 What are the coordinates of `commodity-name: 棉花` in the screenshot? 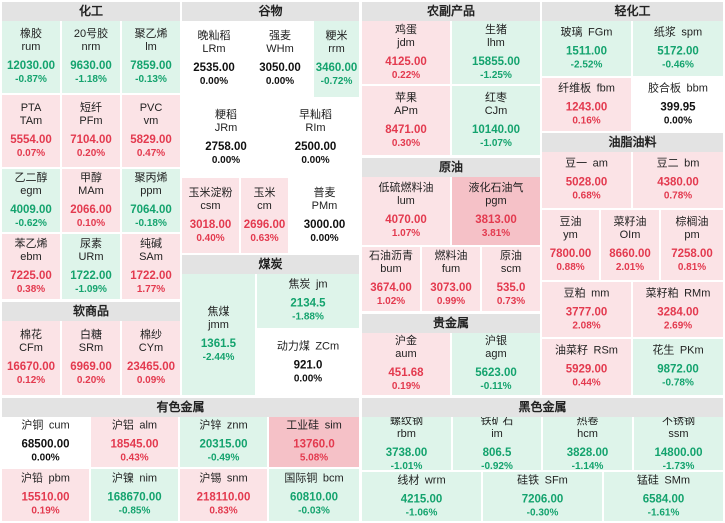 It's located at (31, 335).